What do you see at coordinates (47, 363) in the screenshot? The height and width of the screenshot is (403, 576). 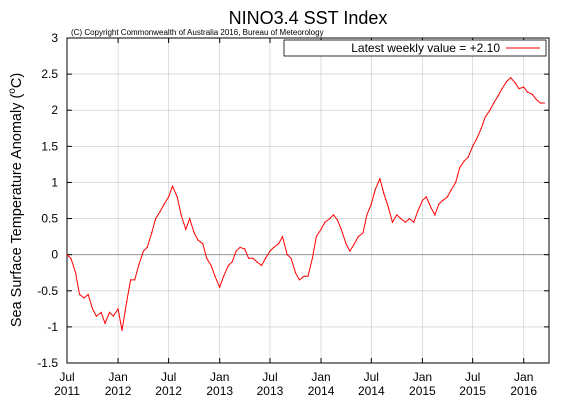 I see `y-tick-label: -1.5` at bounding box center [47, 363].